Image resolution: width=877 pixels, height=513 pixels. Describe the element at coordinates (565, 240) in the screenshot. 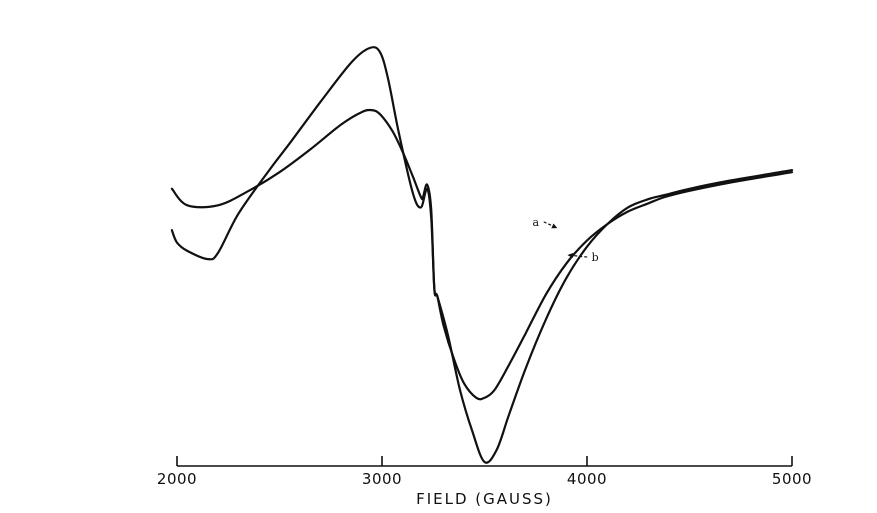

I see `annotations-layer: ab` at that location.